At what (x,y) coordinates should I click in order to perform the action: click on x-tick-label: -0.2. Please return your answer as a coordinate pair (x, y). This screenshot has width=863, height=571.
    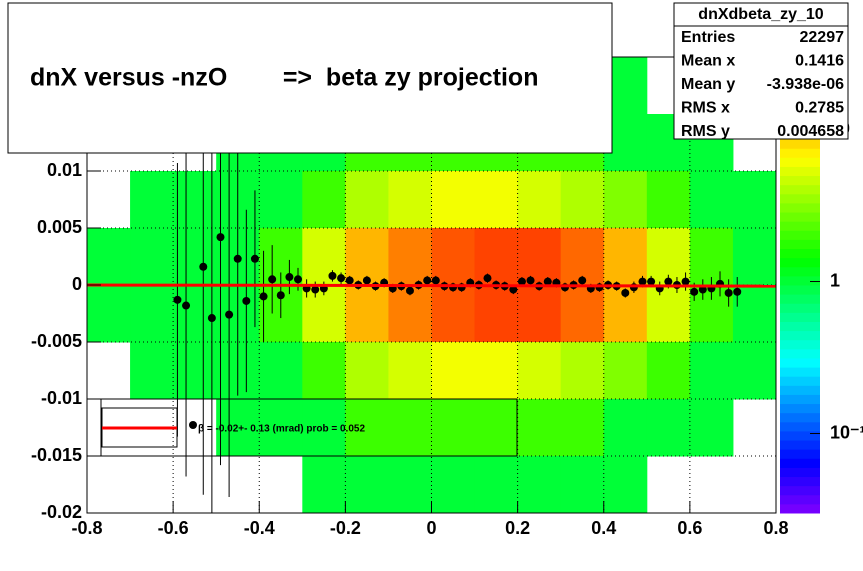
    Looking at the image, I should click on (345, 528).